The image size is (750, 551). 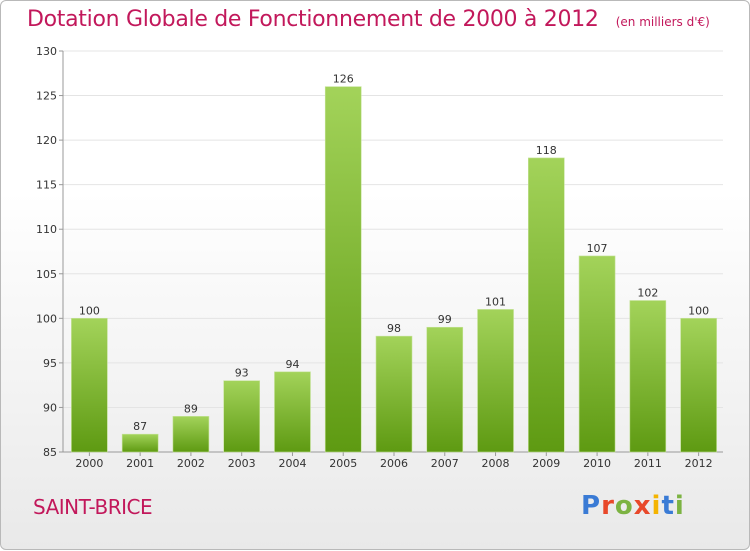 I want to click on bar-2008, so click(x=495, y=381).